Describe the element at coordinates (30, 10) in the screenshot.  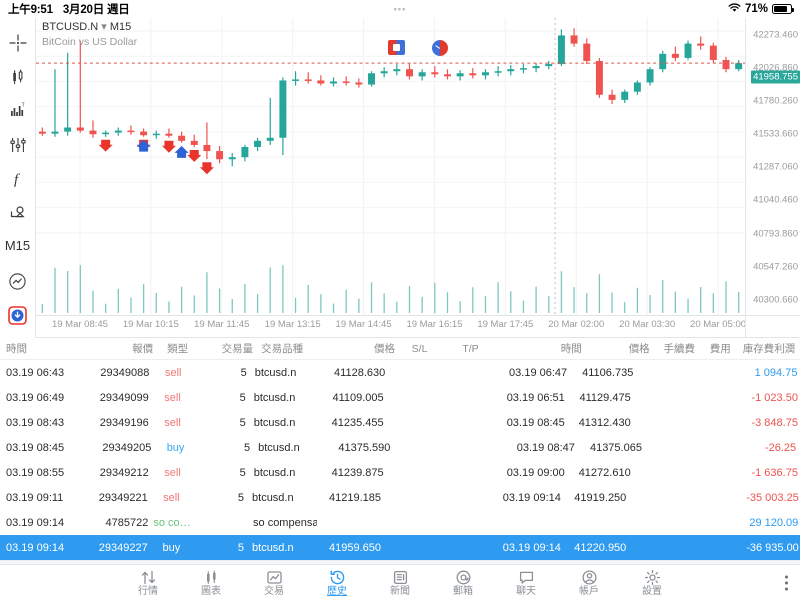
I see `status-time: 上午9:51` at that location.